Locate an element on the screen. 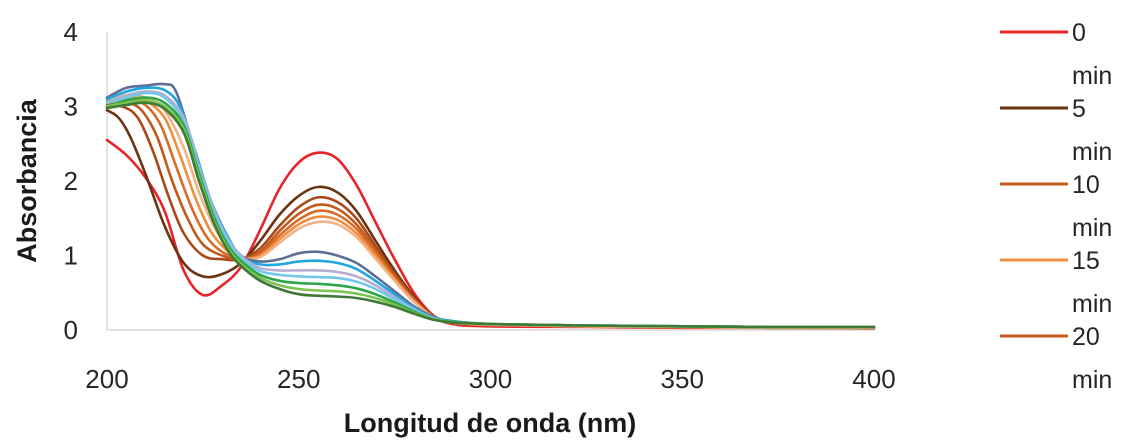 This screenshot has height=446, width=1131. legend-value: 10 is located at coordinates (1086, 185).